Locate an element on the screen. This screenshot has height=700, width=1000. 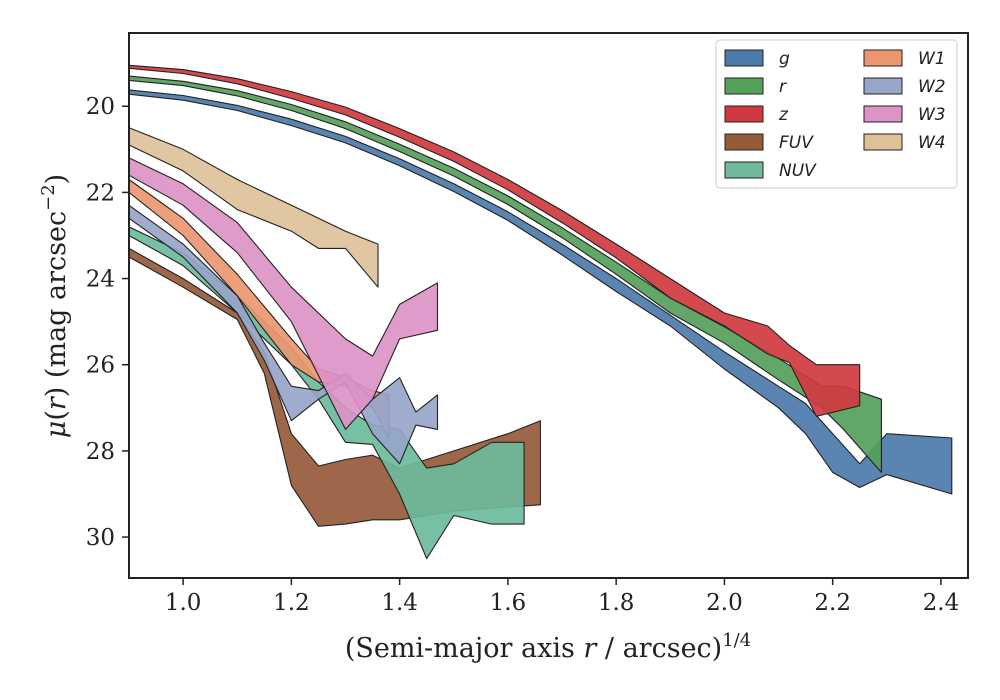
legend-swatch-w1 is located at coordinates (883, 58).